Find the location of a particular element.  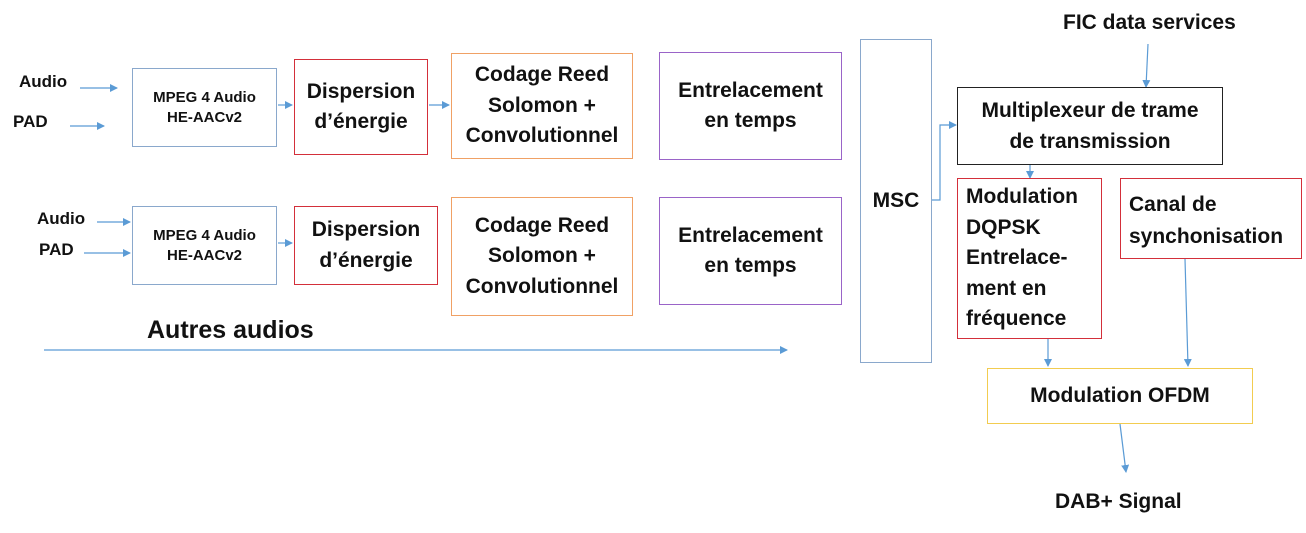

entrelacement-block-1-text: Entrelacement en temps is located at coordinates (750, 105).